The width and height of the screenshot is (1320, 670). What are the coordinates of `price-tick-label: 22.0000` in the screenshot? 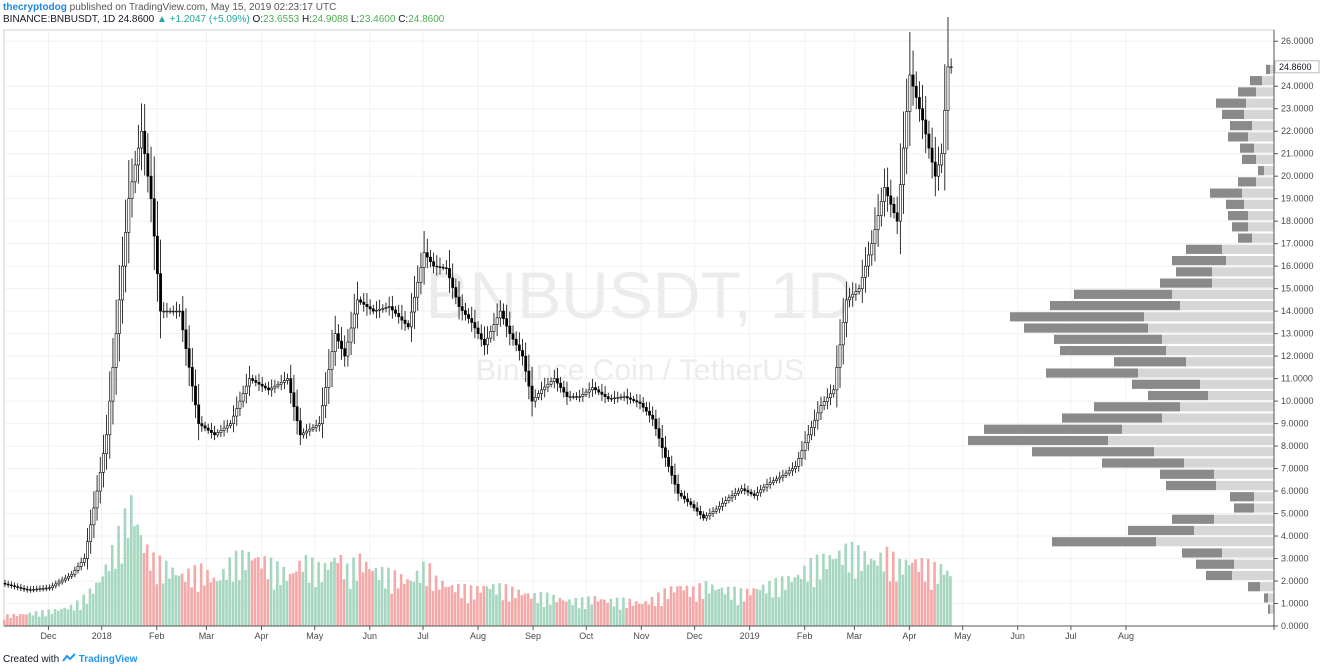 It's located at (1297, 131).